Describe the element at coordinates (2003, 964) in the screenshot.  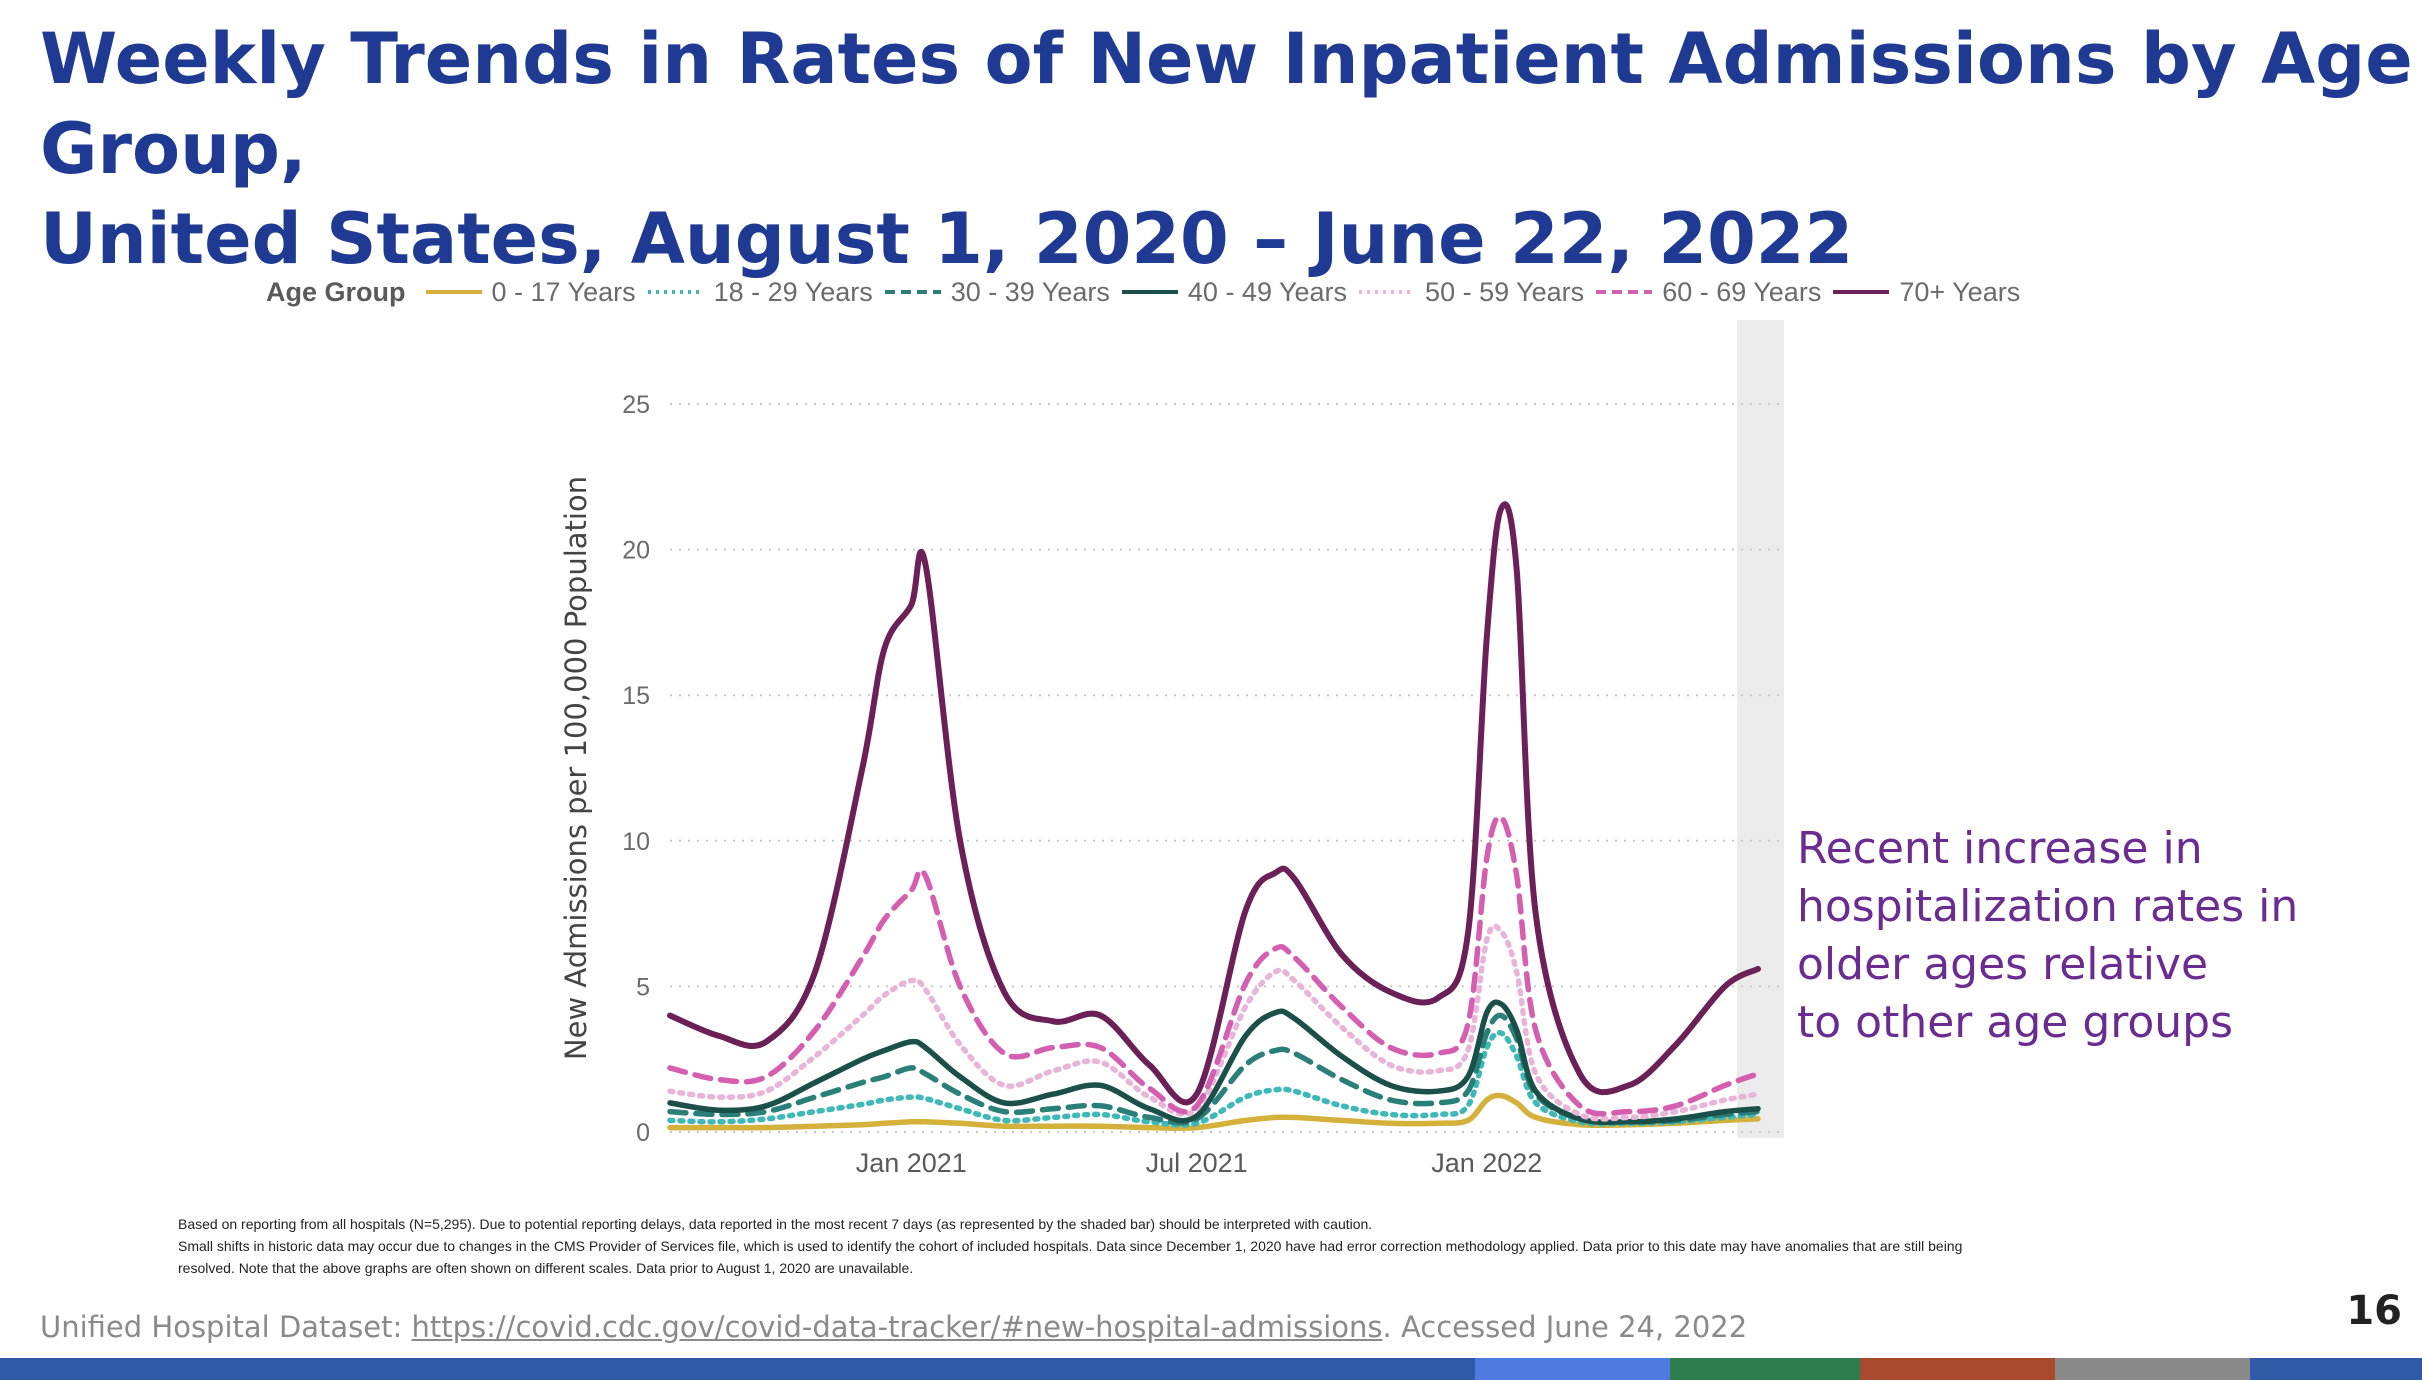
I see `annotation-line-3: older ages relative` at that location.